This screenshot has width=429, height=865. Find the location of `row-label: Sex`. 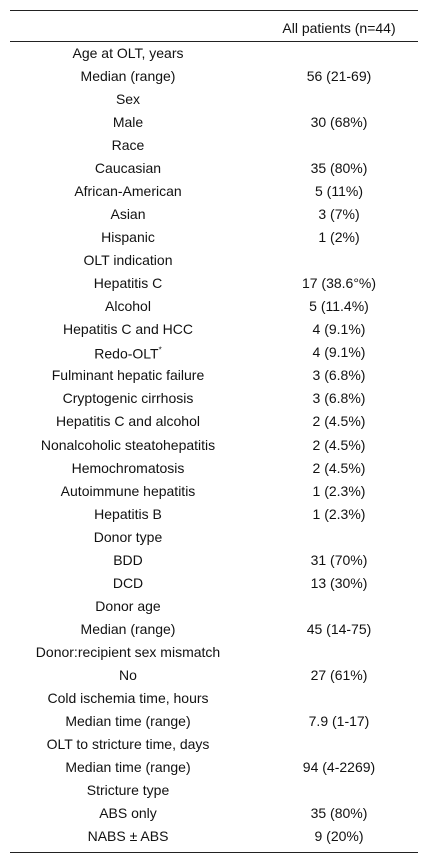

row-label: Sex is located at coordinates (128, 99).